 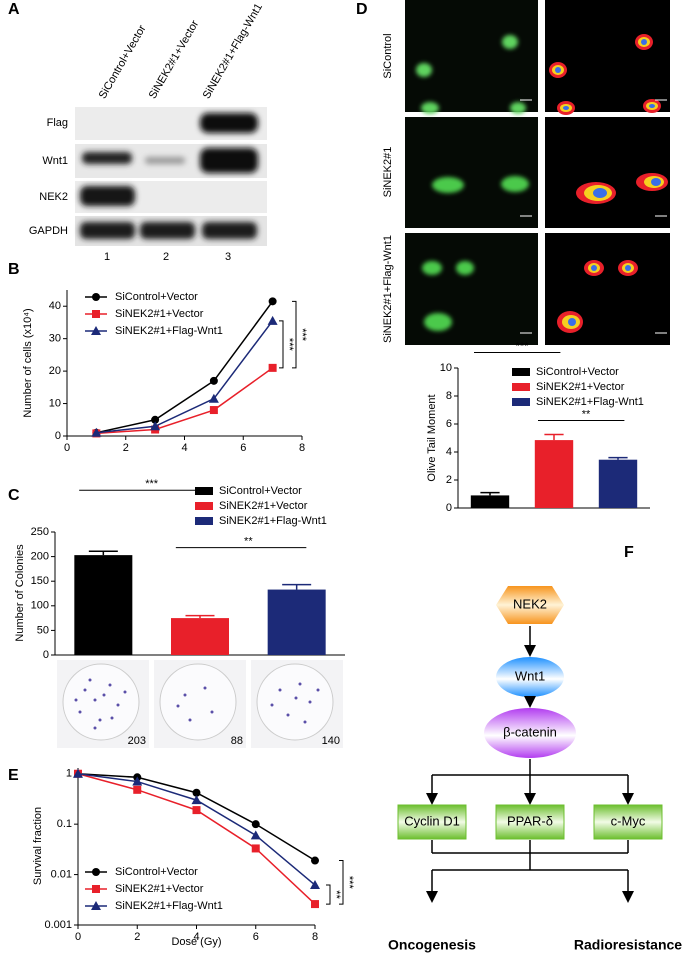 I want to click on lane-label: SiControl+Vector, so click(x=123, y=62).